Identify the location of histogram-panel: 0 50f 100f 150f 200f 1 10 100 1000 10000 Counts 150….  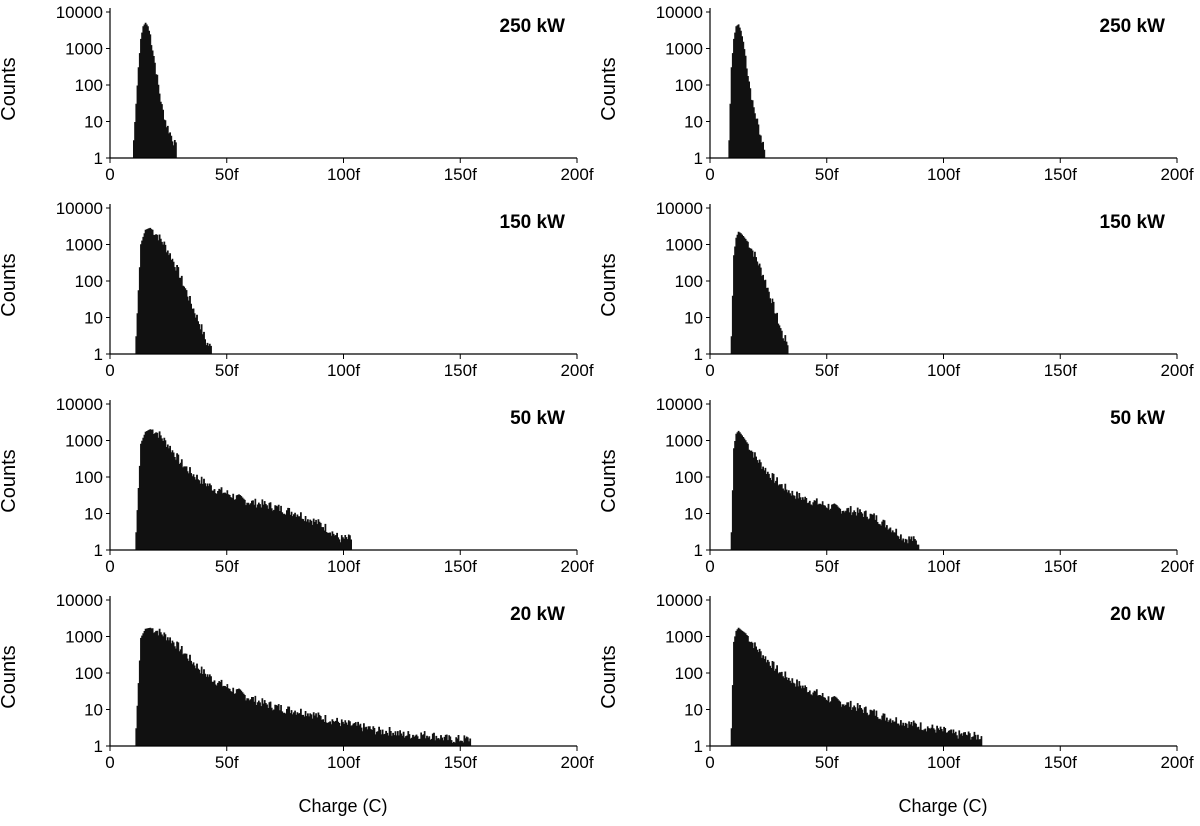
(297, 289).